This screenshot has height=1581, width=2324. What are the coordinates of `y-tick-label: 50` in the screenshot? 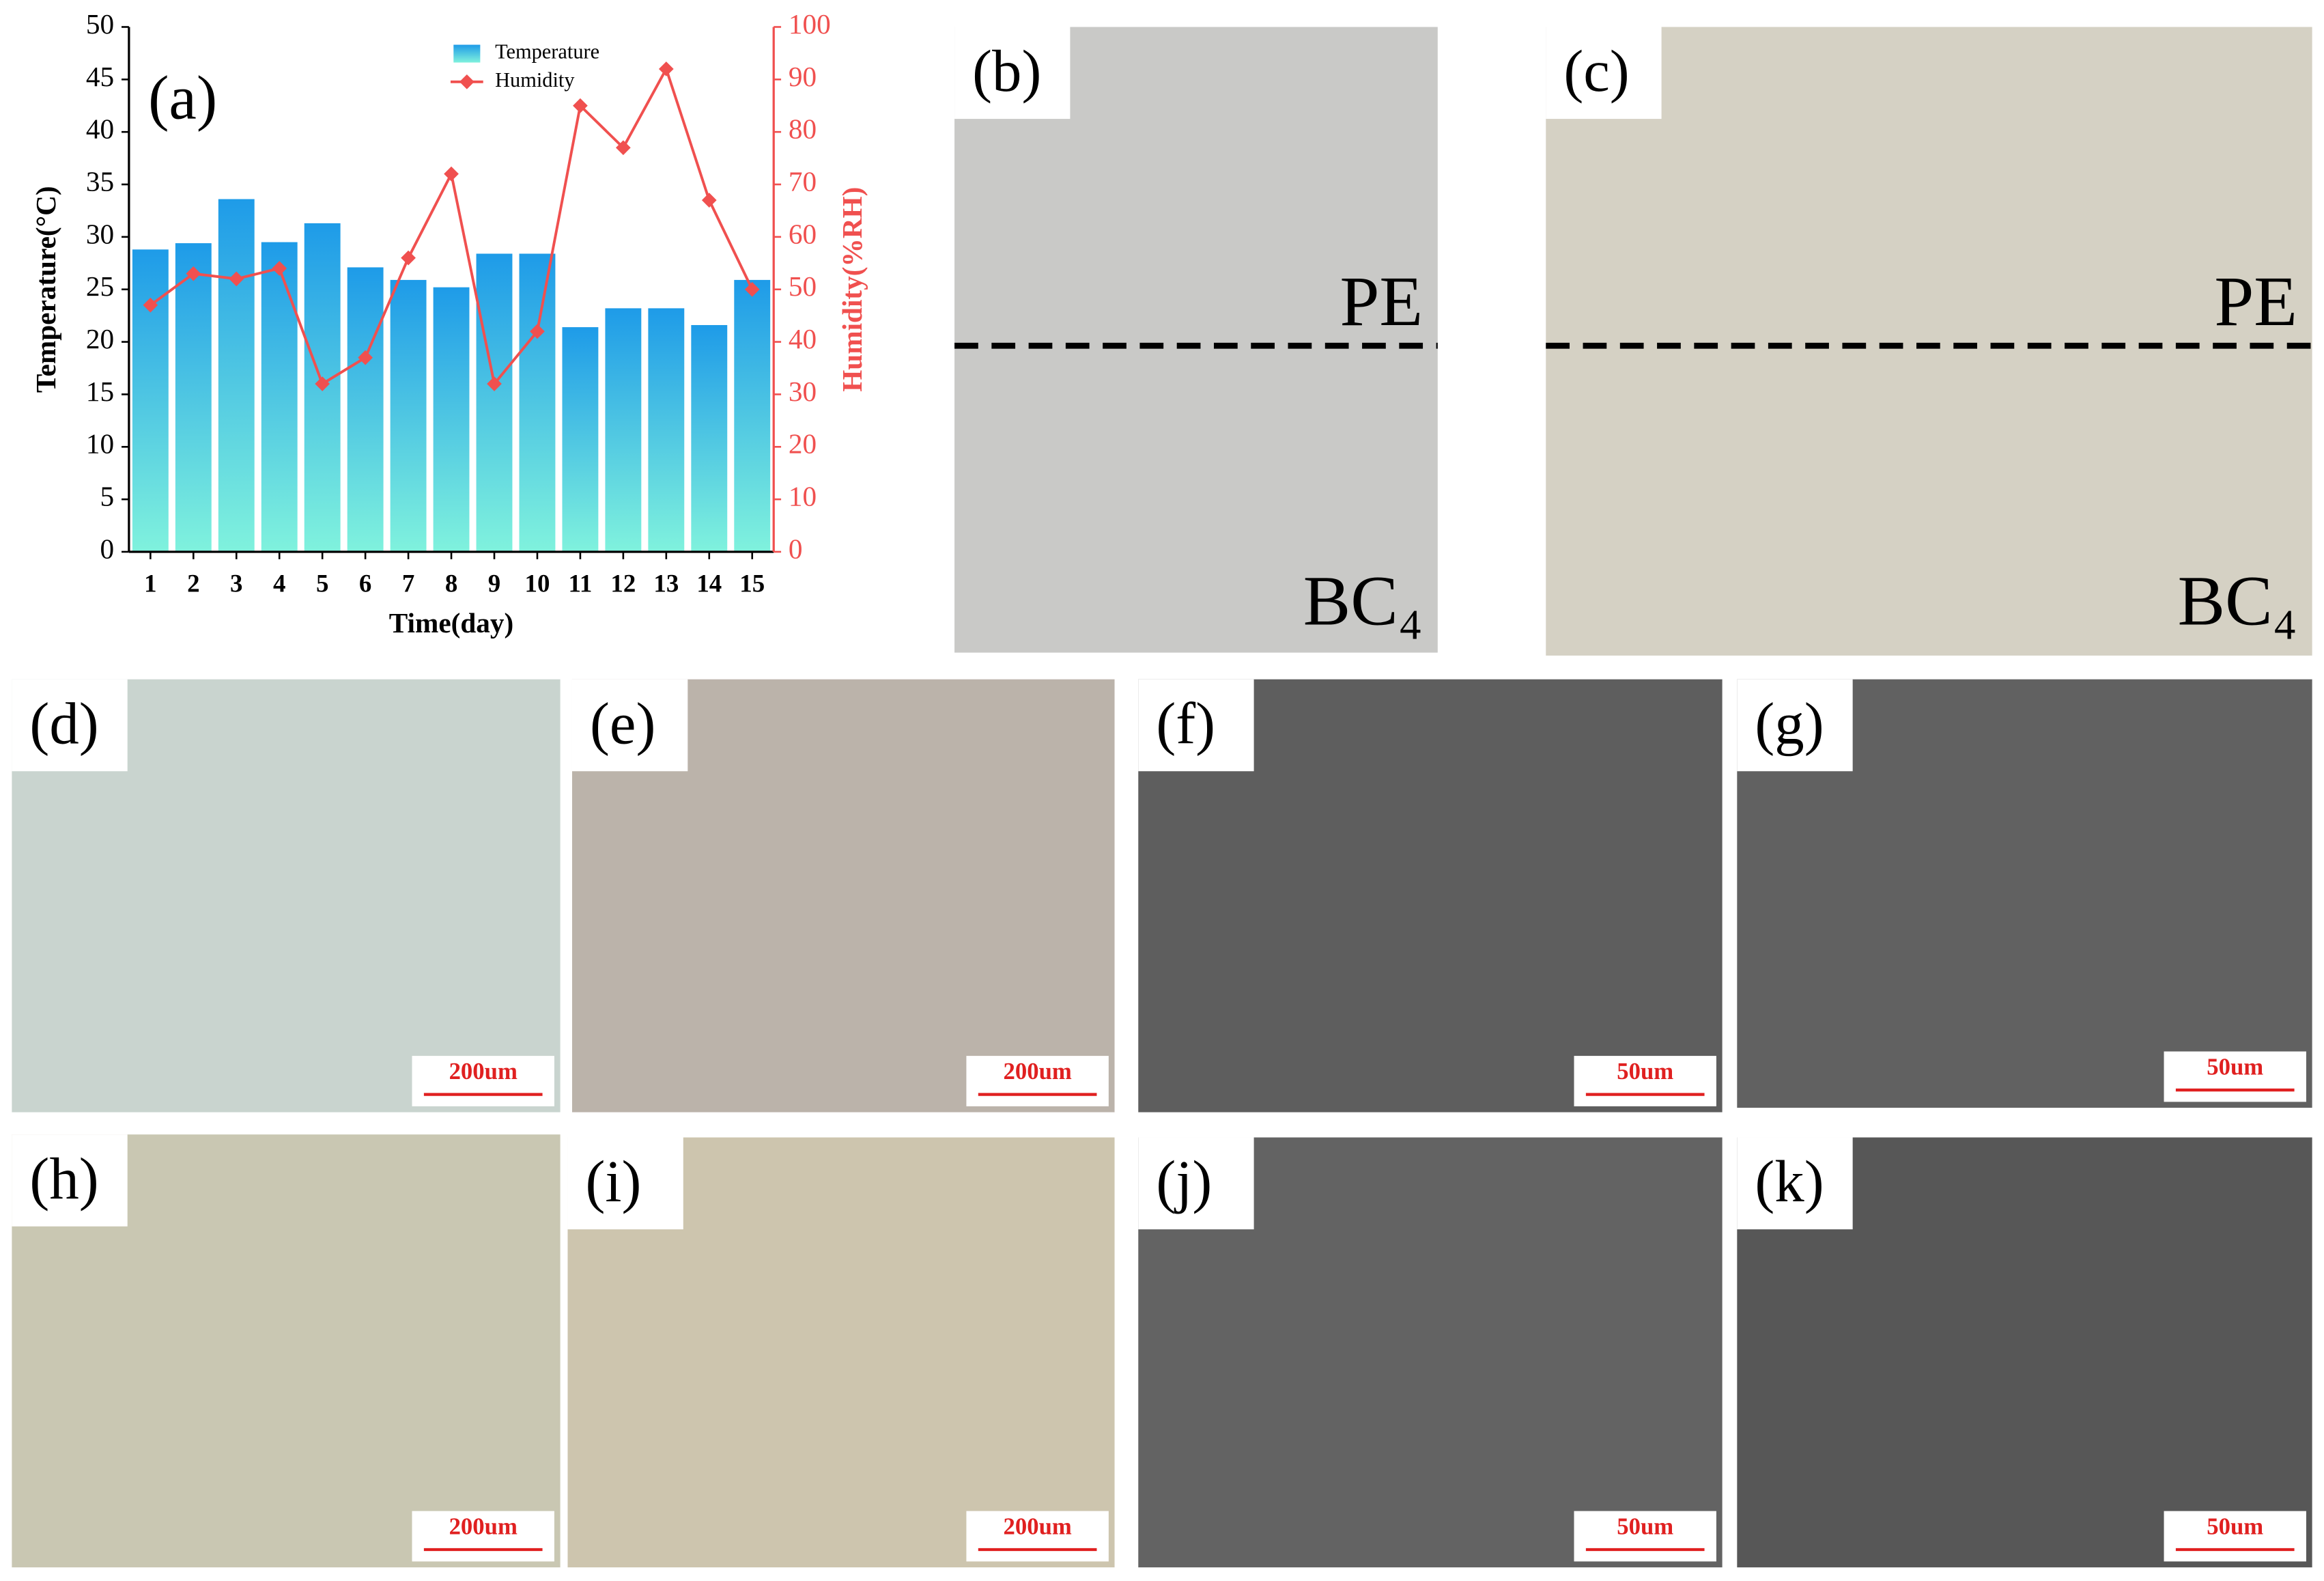 It's located at (100, 24).